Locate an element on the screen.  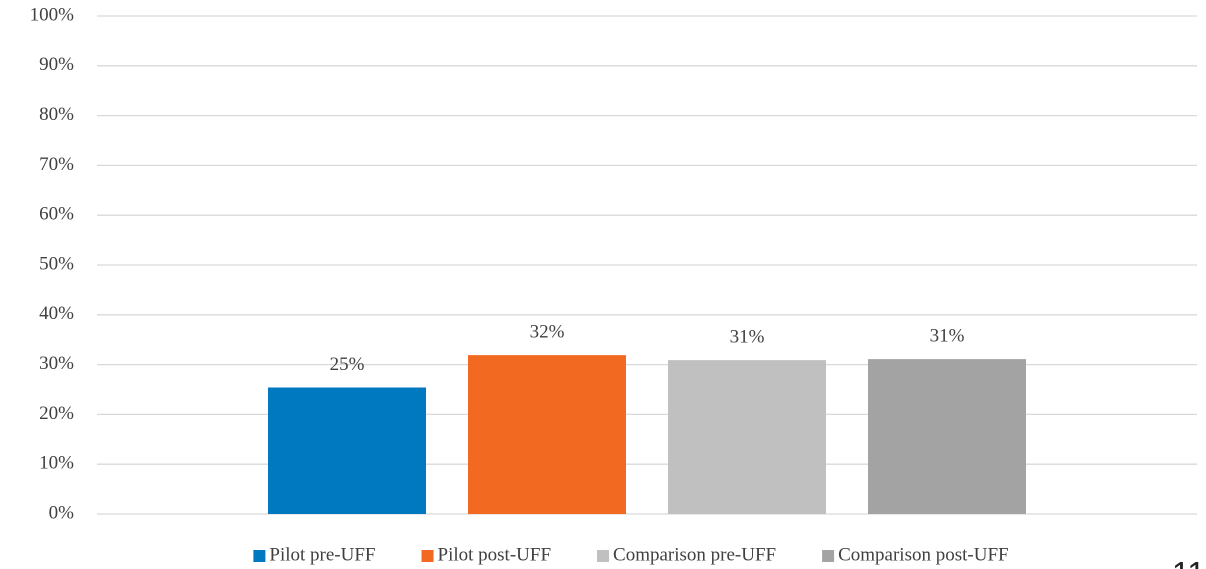
value-label: 32% is located at coordinates (547, 331).